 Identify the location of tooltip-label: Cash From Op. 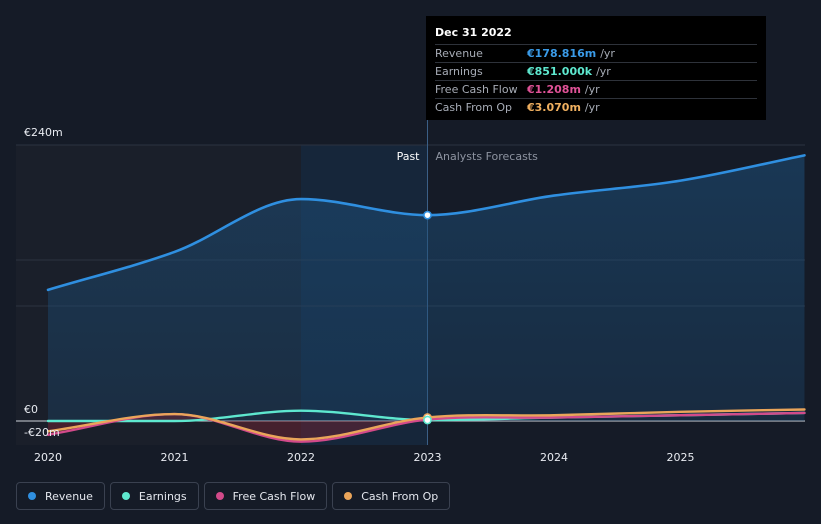
(474, 107).